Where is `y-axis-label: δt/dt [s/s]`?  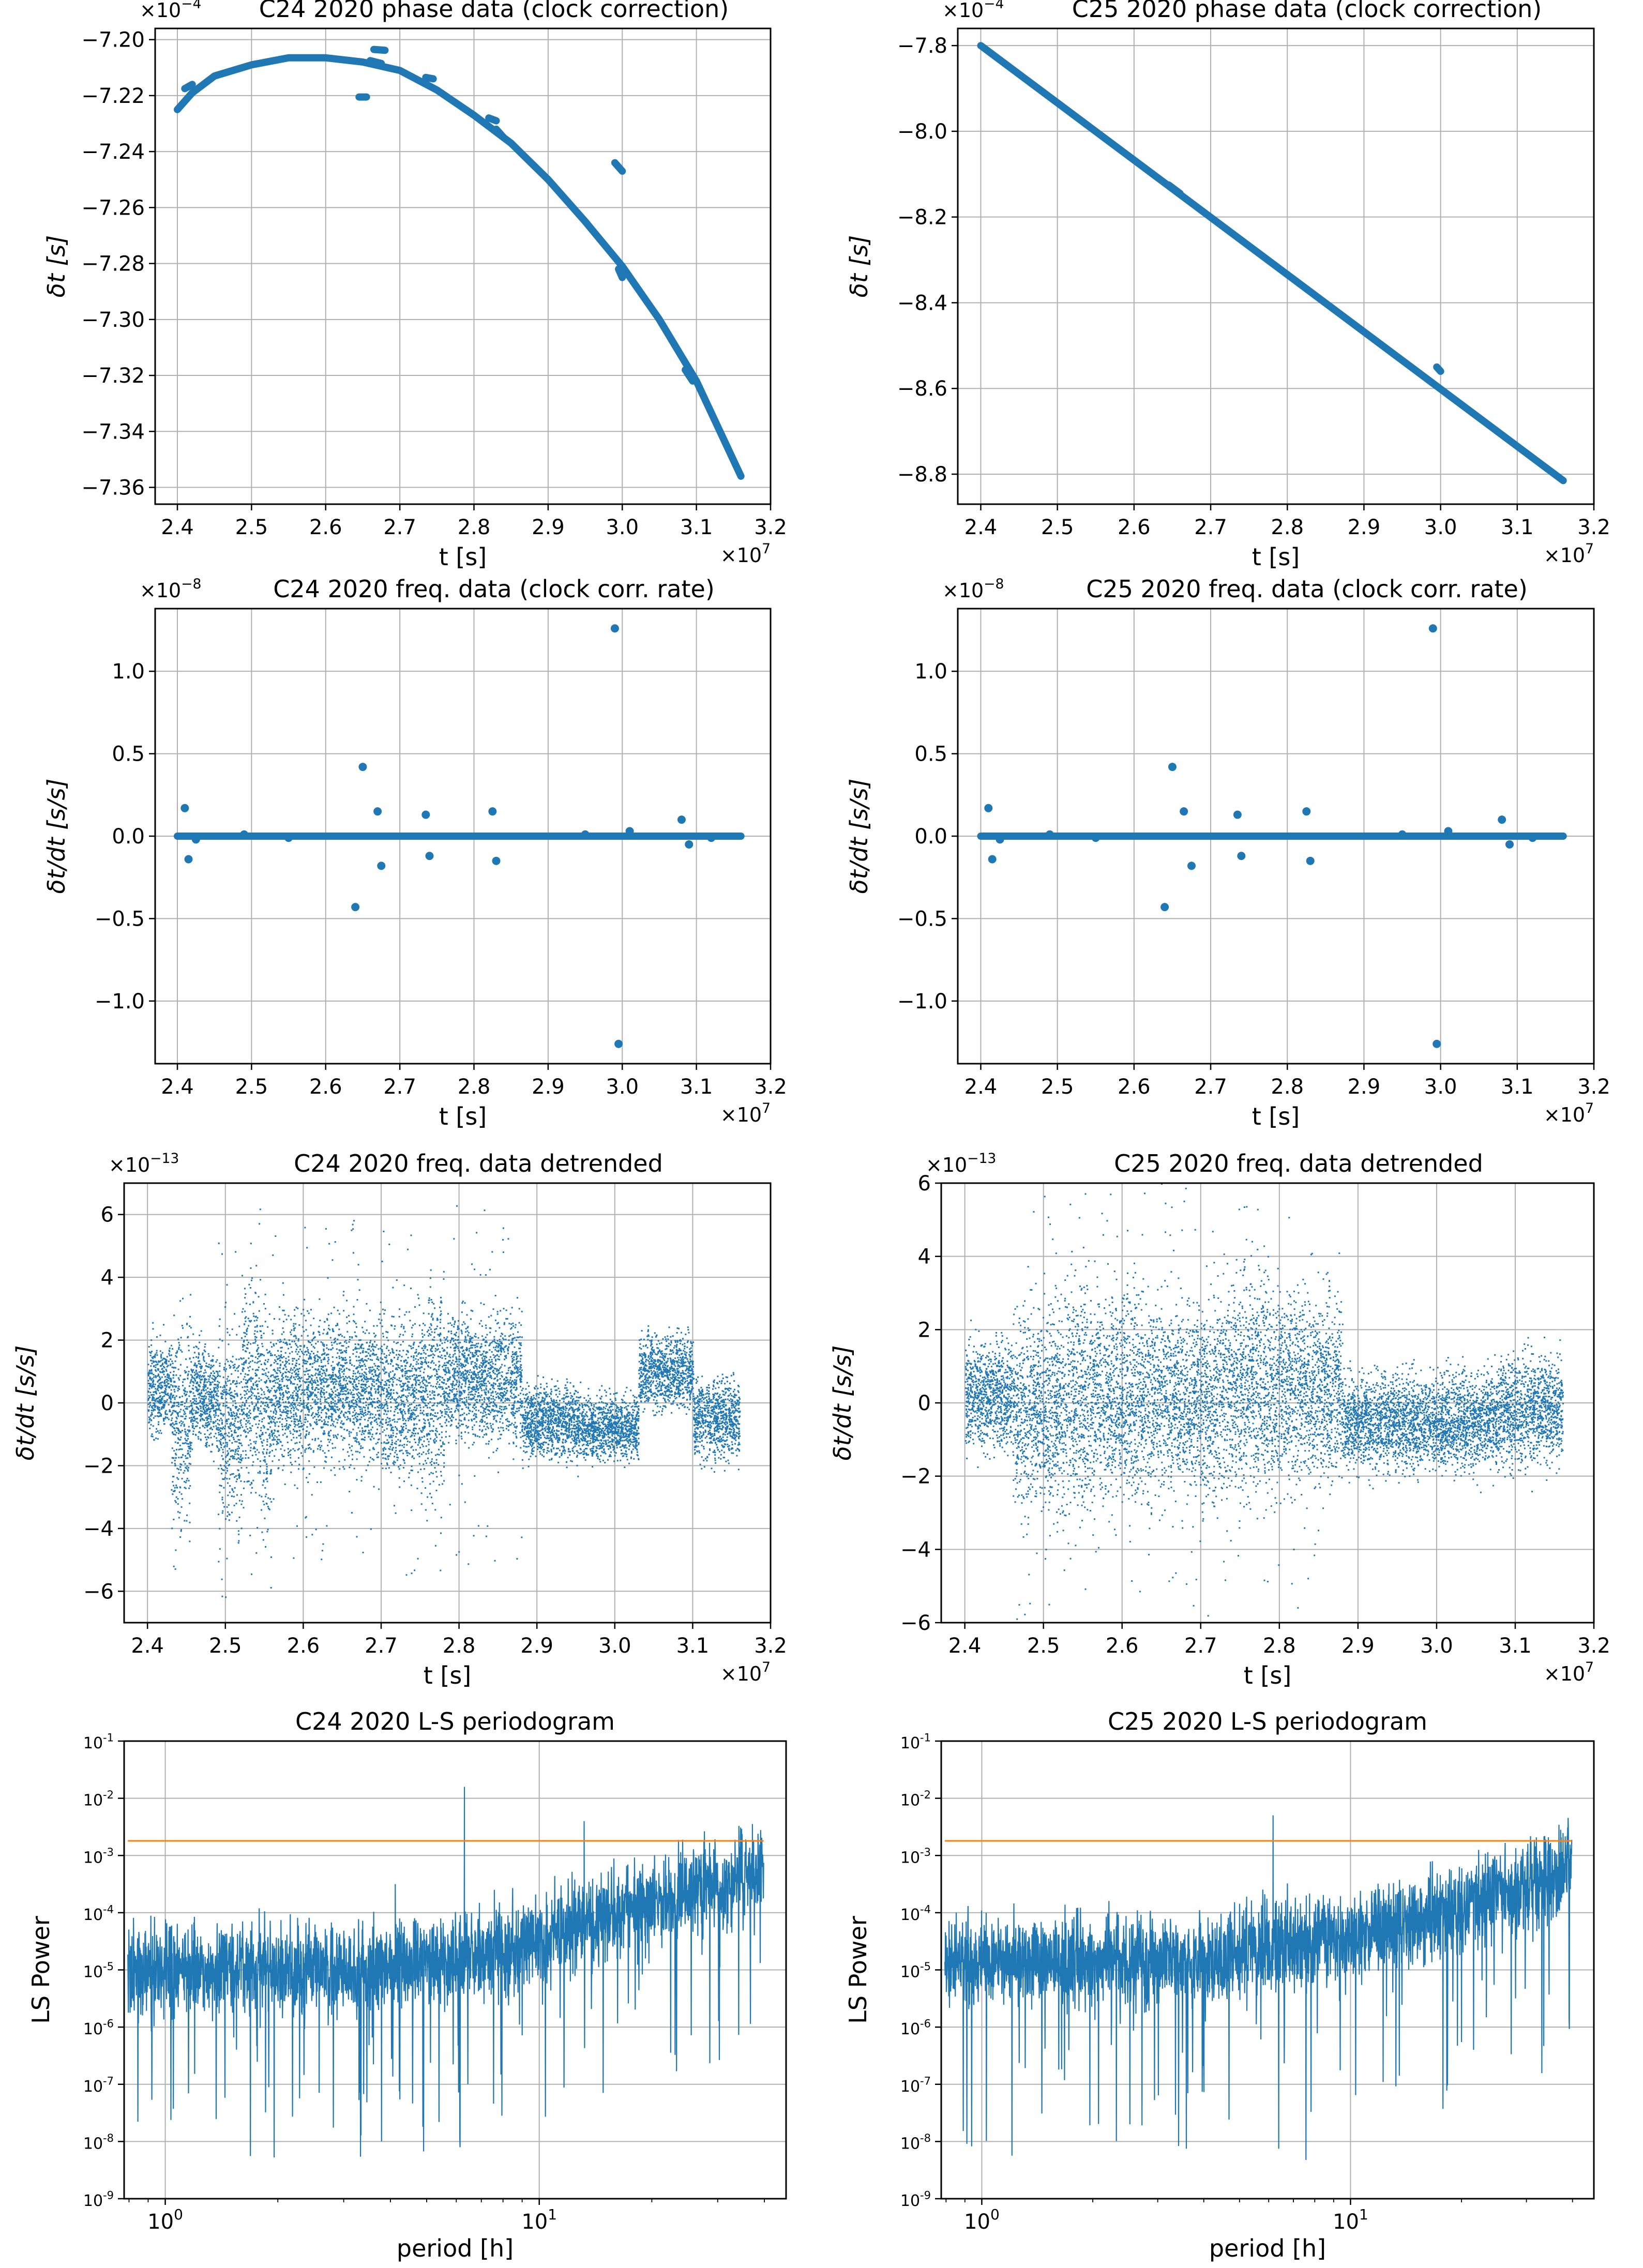
y-axis-label: δt/dt [s/s] is located at coordinates (859, 836).